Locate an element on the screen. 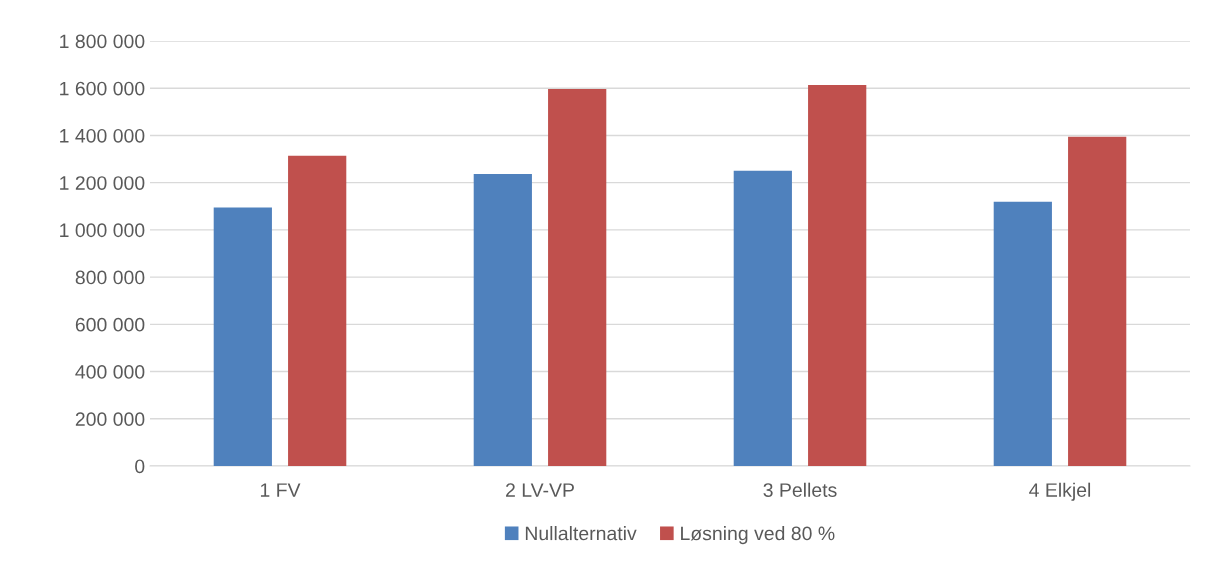  y-tick-label: 200 000 is located at coordinates (110, 419).